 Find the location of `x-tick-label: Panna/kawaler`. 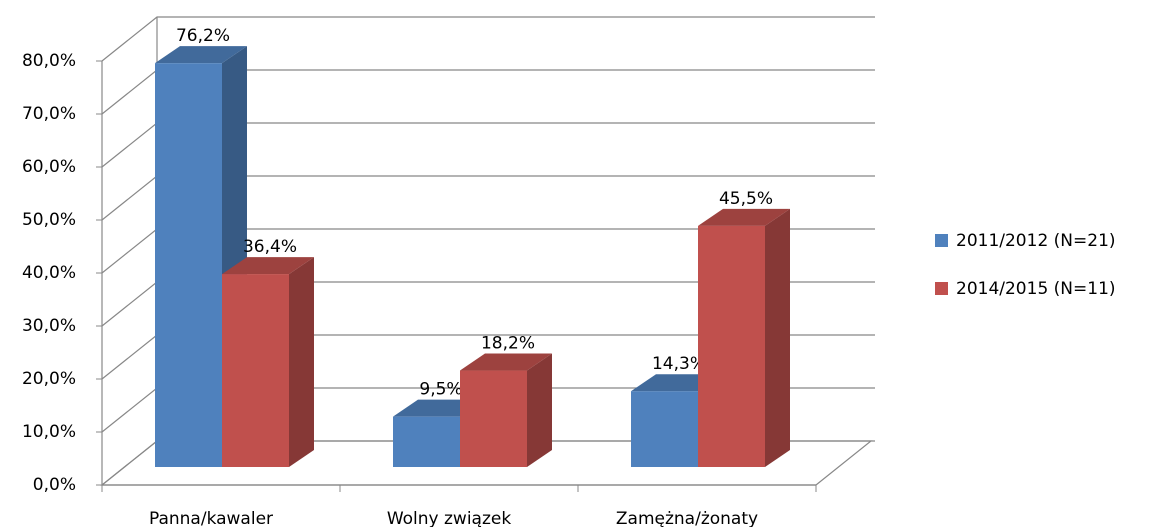

x-tick-label: Panna/kawaler is located at coordinates (211, 518).